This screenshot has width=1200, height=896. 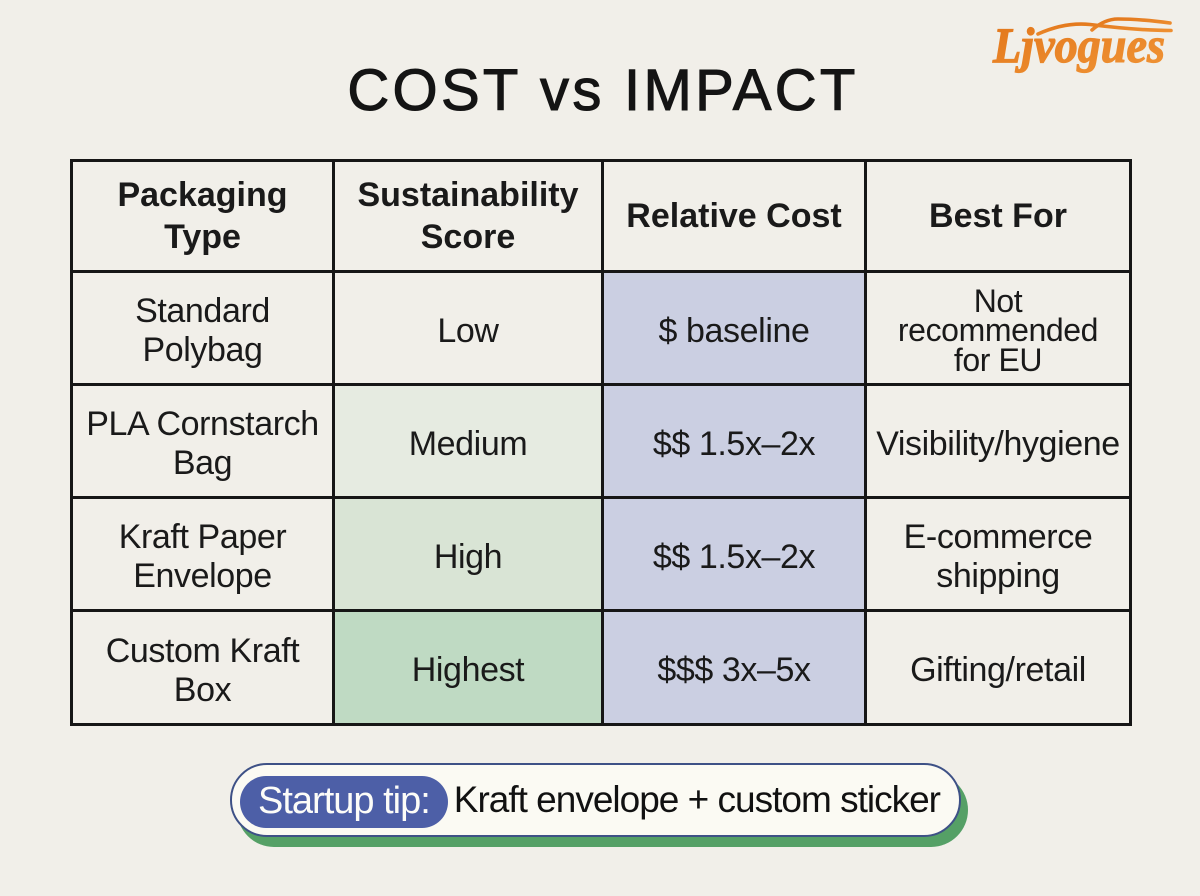 I want to click on svg-text: Ljvogues, so click(x=1078, y=45).